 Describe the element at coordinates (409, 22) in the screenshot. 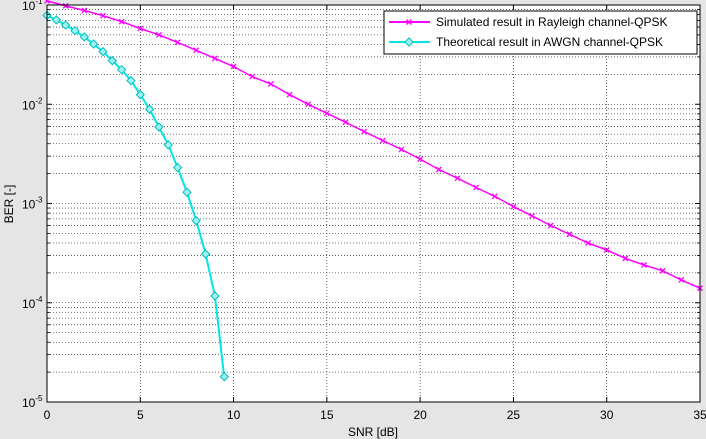

I see `legend-marker-simulated` at that location.